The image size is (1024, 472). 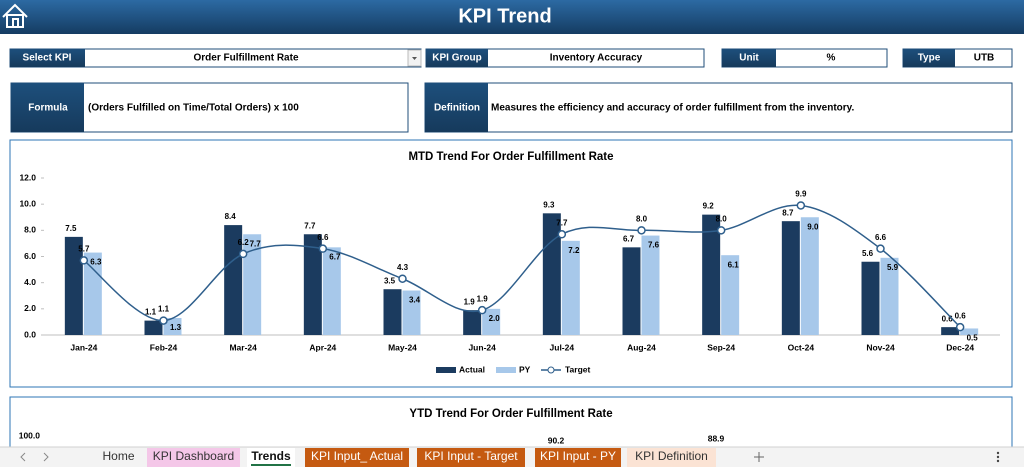 What do you see at coordinates (654, 245) in the screenshot?
I see `data-label: 7.6` at bounding box center [654, 245].